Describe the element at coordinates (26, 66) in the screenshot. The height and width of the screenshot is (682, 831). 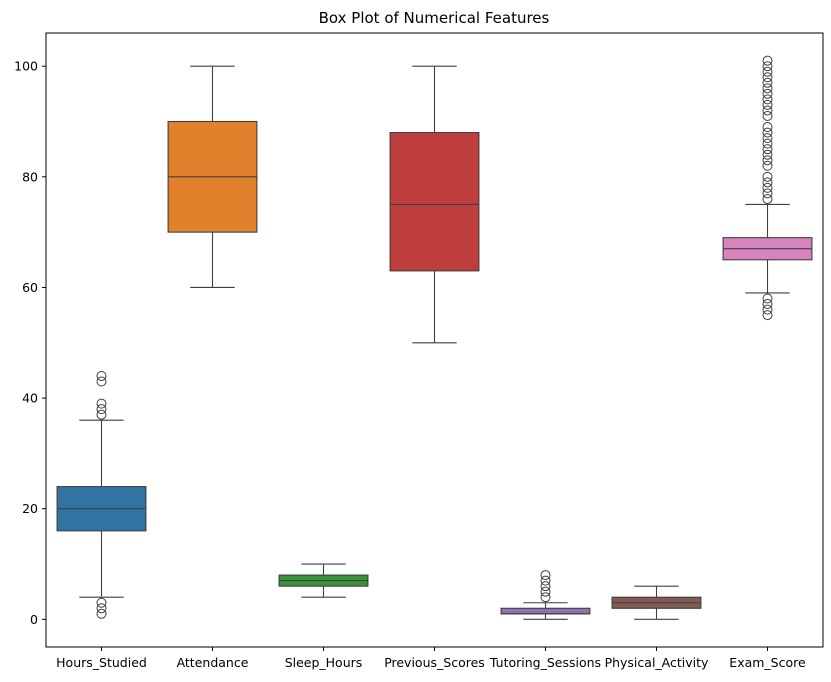
I see `y-tick-label: 100` at that location.